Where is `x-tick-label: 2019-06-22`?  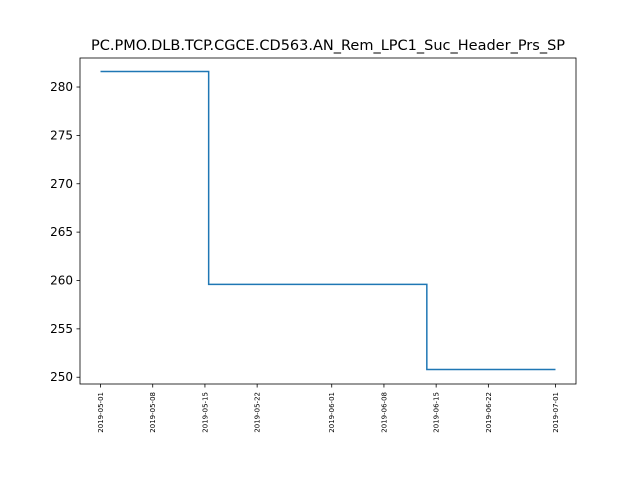 x-tick-label: 2019-06-22 is located at coordinates (489, 412).